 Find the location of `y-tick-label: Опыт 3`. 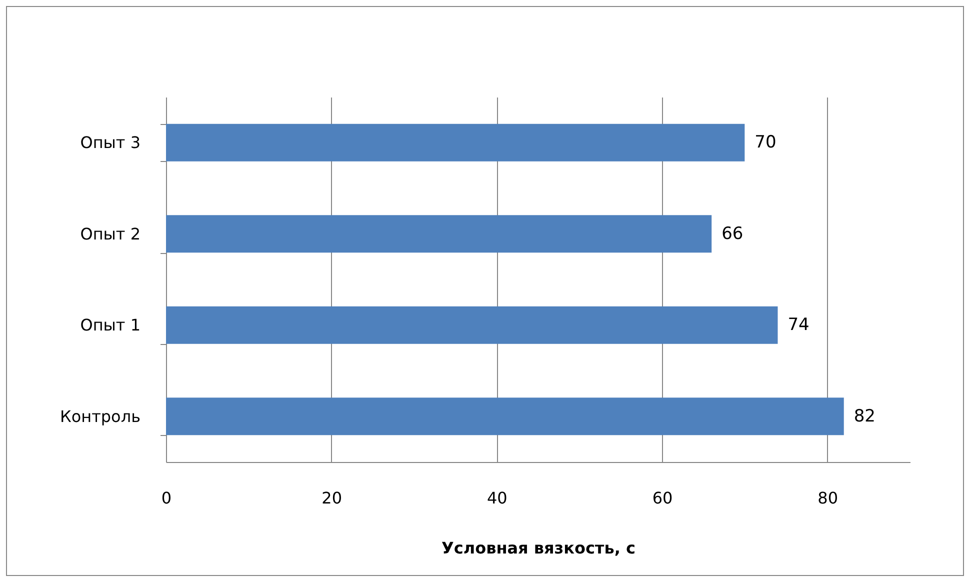

y-tick-label: Опыт 3 is located at coordinates (110, 142).